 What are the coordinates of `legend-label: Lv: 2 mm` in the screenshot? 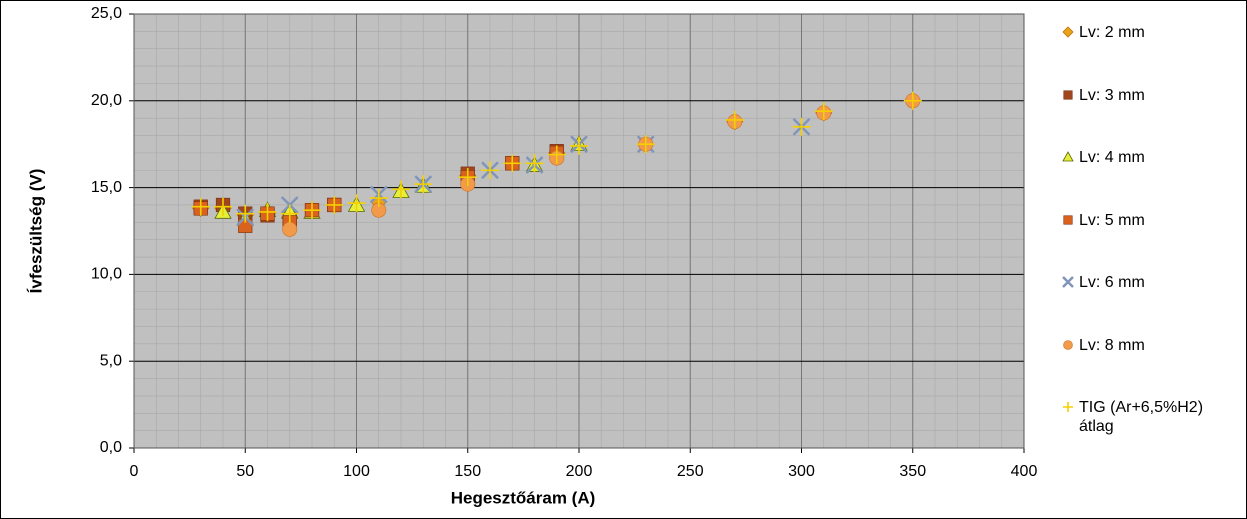 It's located at (1112, 32).